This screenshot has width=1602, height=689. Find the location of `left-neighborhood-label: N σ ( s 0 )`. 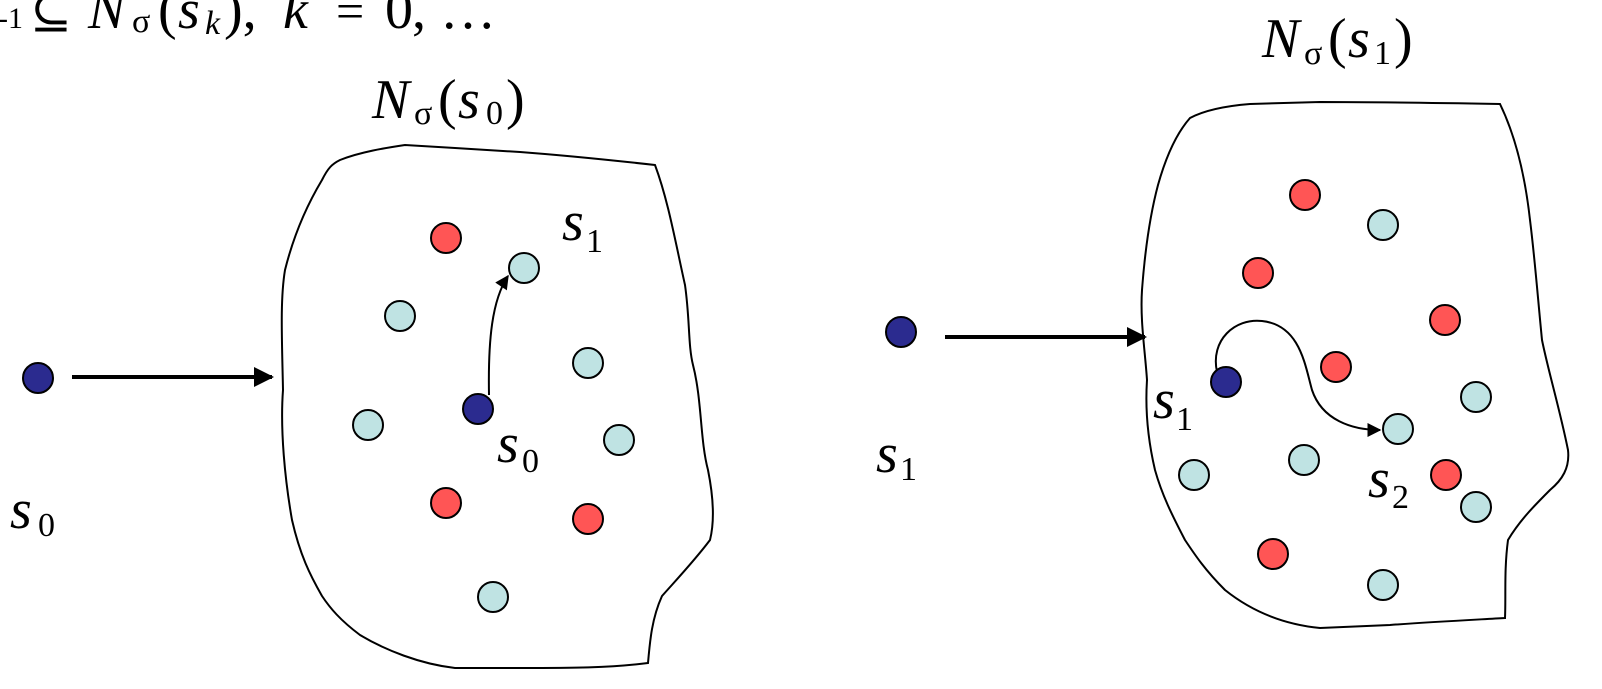

left-neighborhood-label: N σ ( s 0 ) is located at coordinates (448, 100).